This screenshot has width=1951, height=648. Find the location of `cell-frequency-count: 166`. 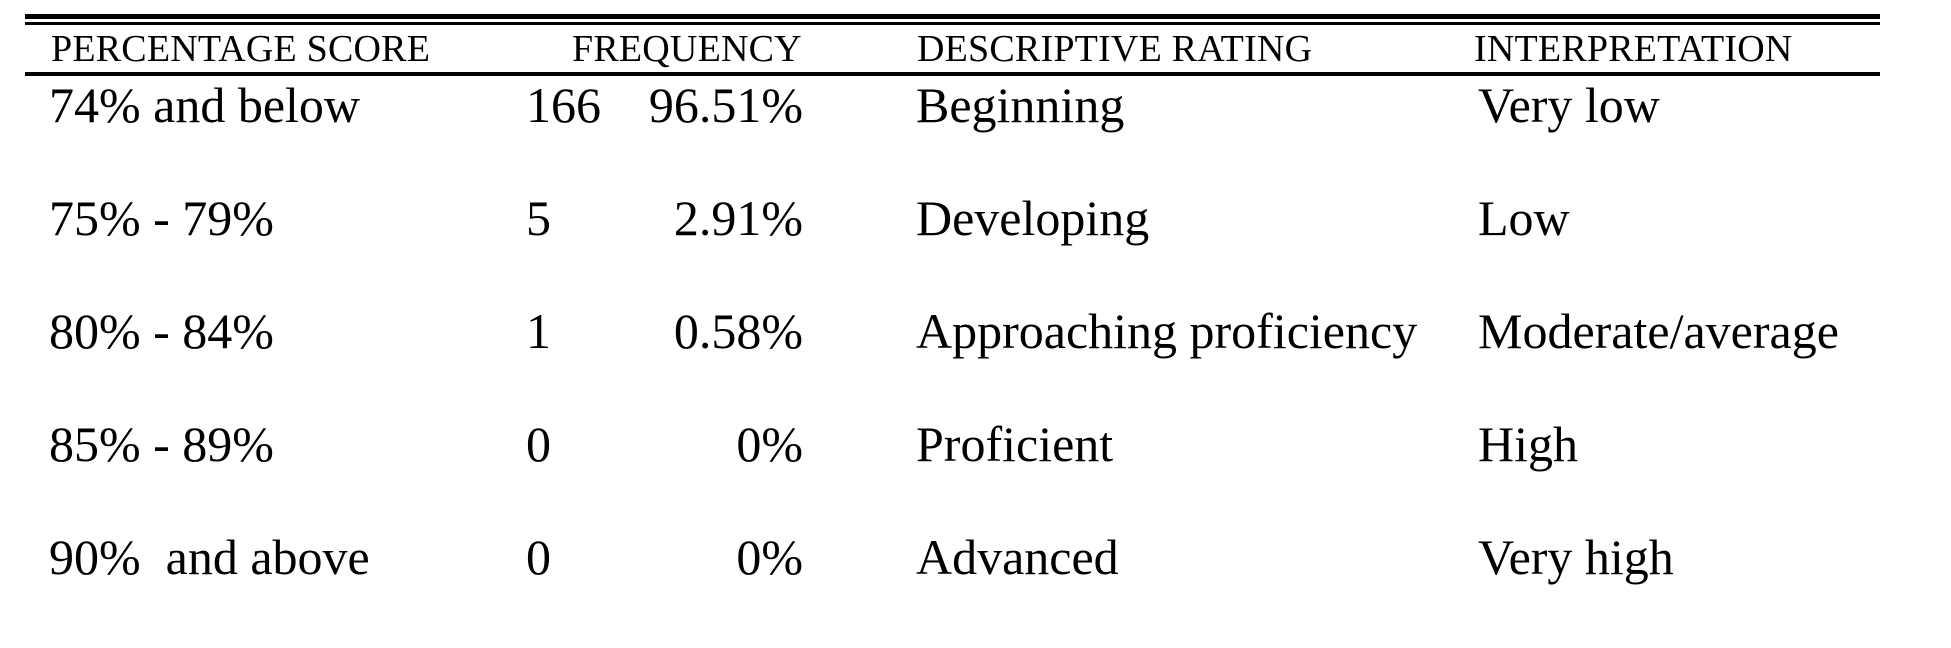

cell-frequency-count: 166 is located at coordinates (563, 105).